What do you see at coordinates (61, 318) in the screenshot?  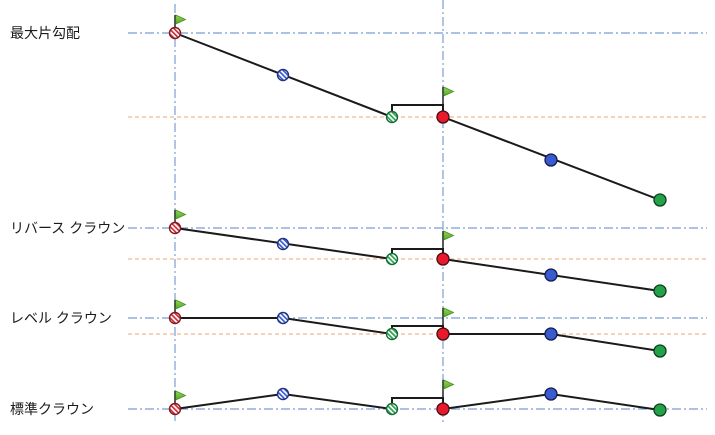 I see `row-label-level-crown: レベル クラウン` at bounding box center [61, 318].